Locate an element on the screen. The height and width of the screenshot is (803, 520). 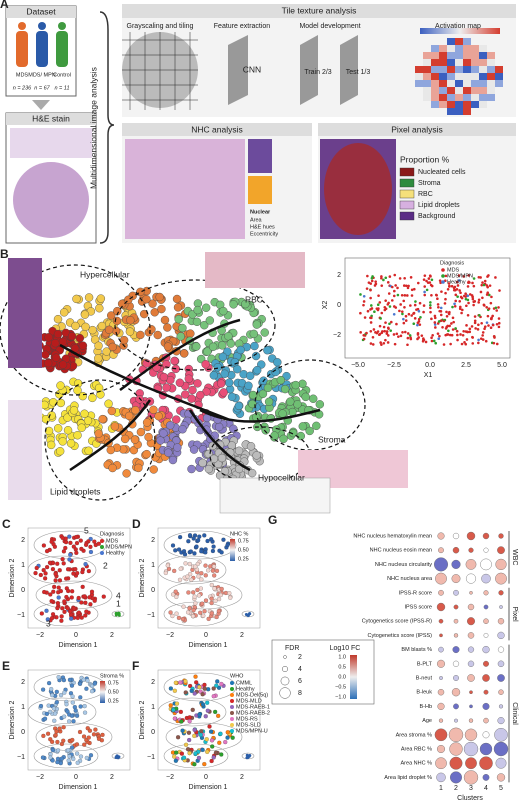
pixel-header is located at coordinates (417, 129).